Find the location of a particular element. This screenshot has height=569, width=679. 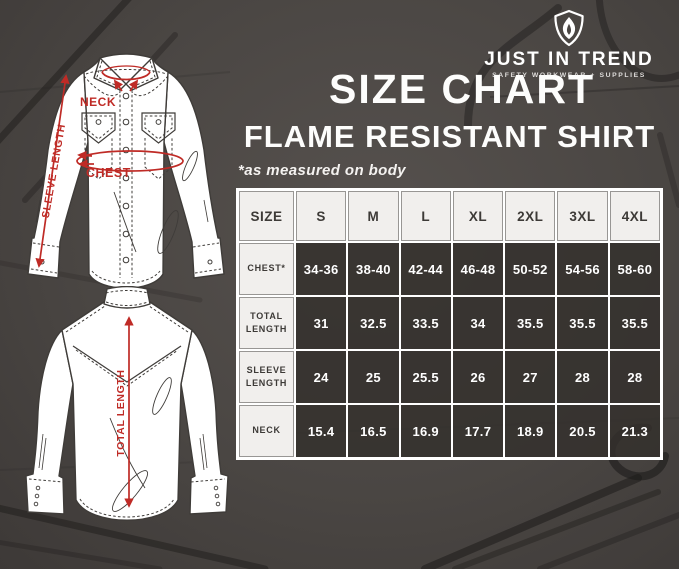

size-value-cell: 25 is located at coordinates (373, 377).